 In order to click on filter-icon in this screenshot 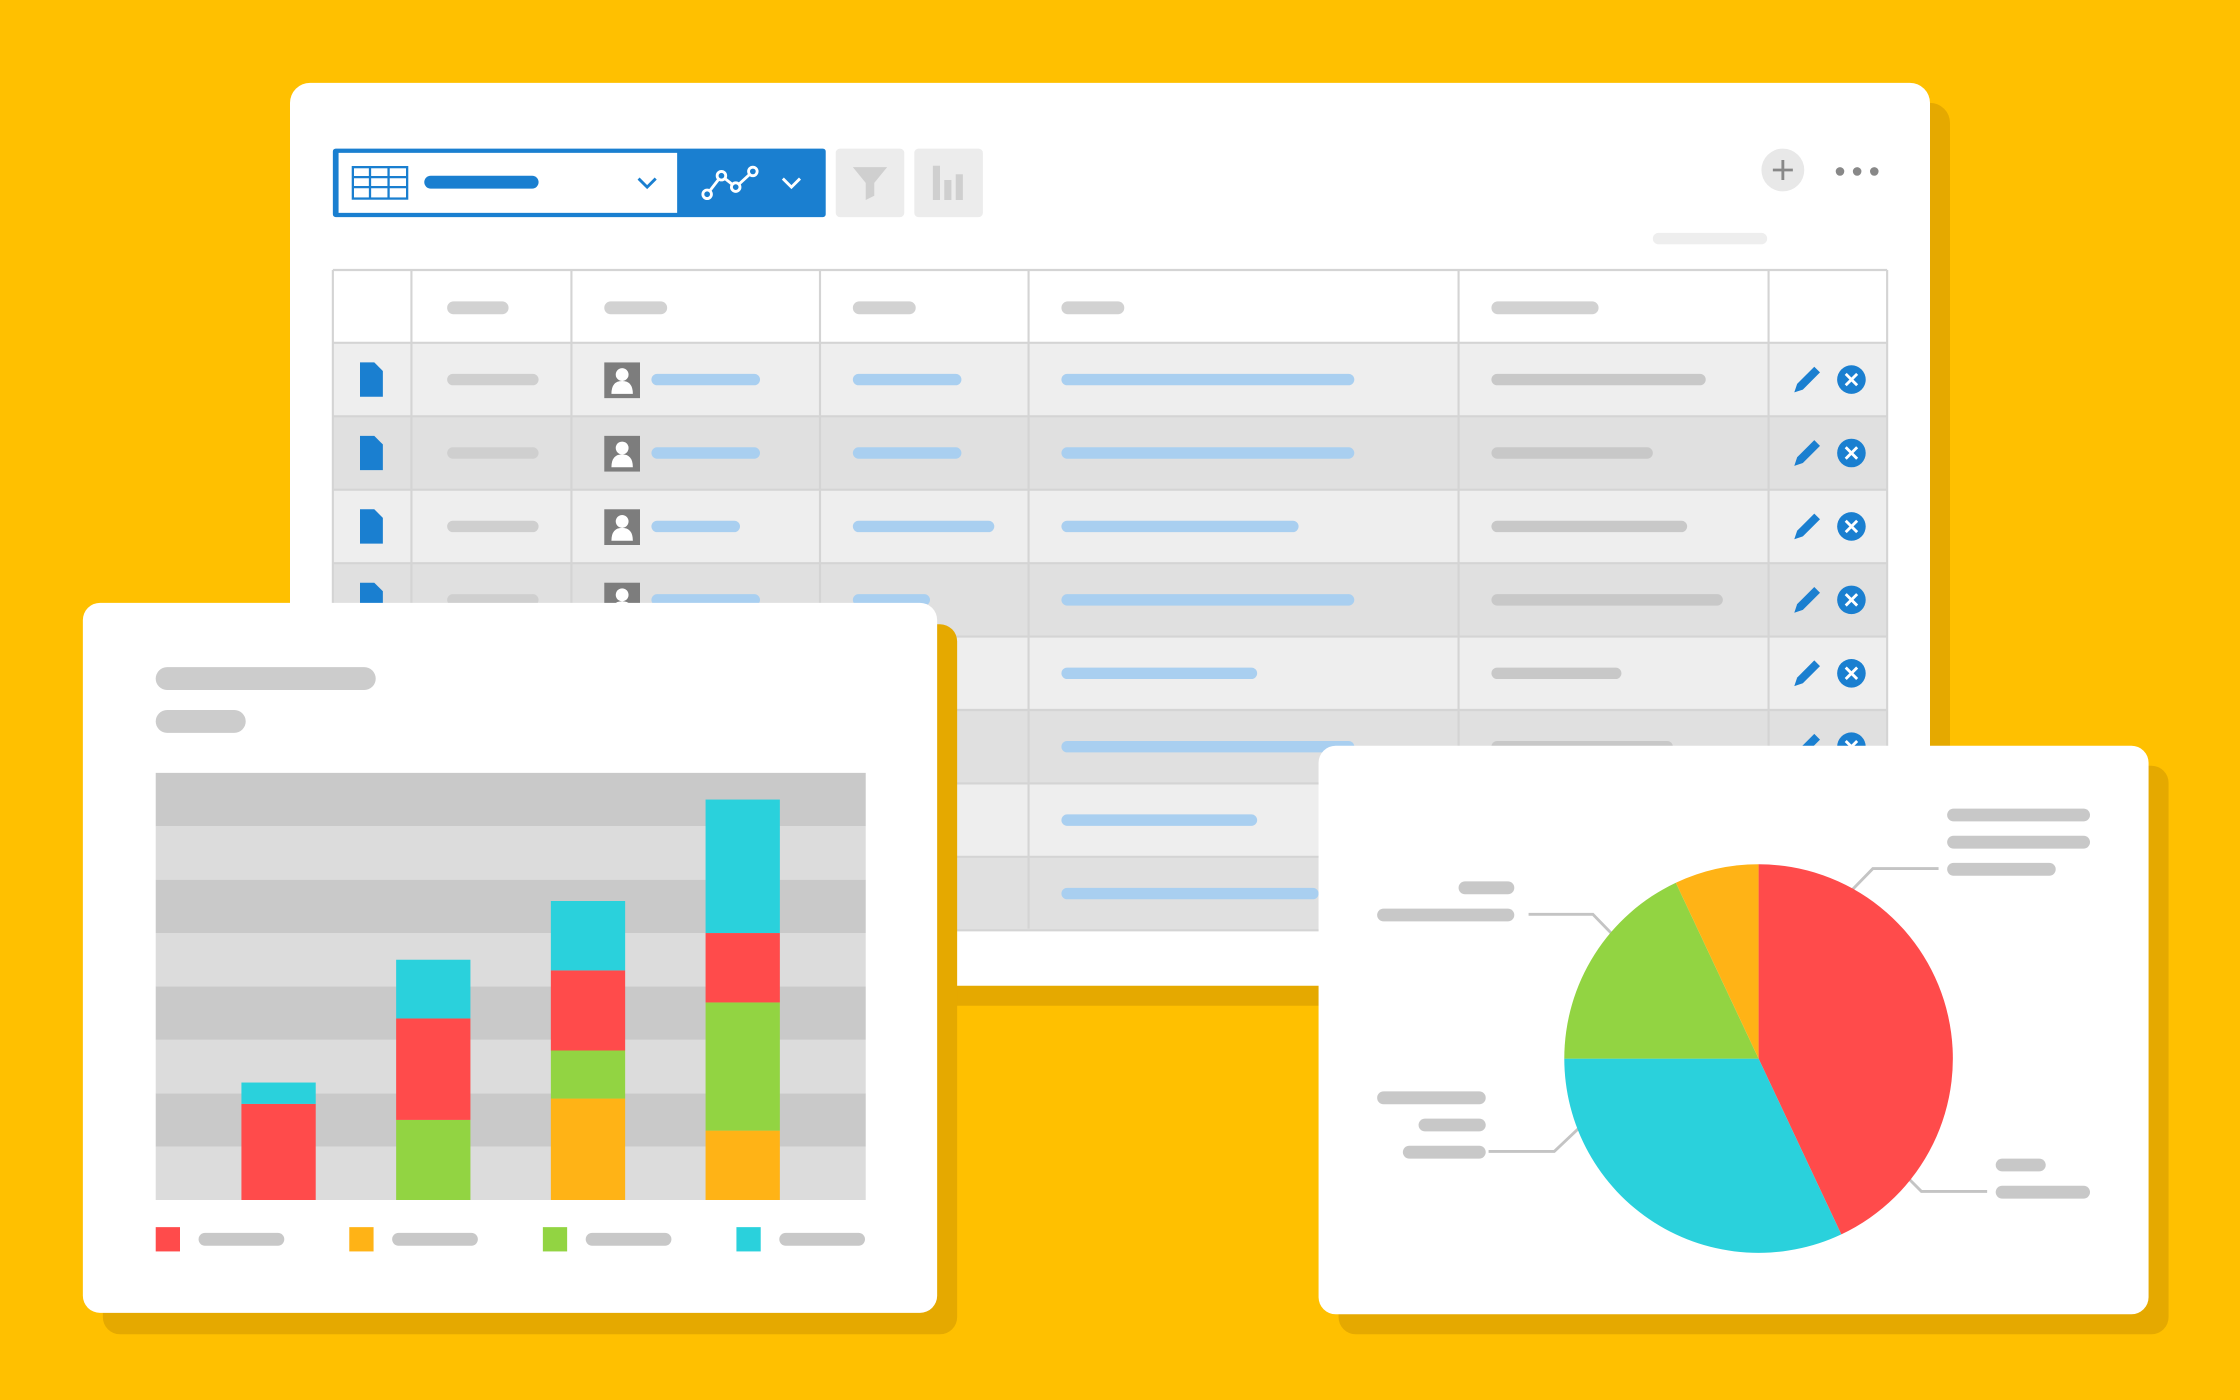, I will do `click(870, 183)`.